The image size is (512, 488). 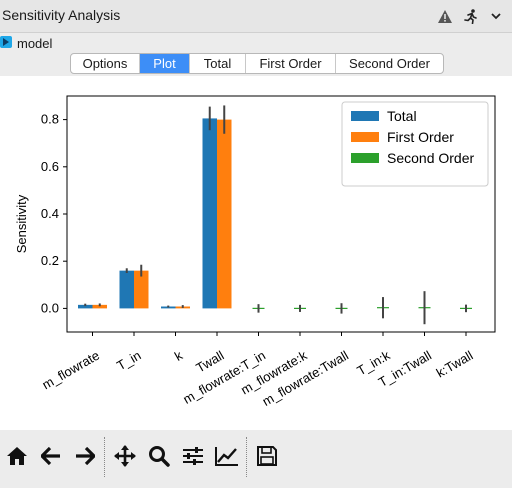 I want to click on tab-total: Total, so click(x=218, y=63).